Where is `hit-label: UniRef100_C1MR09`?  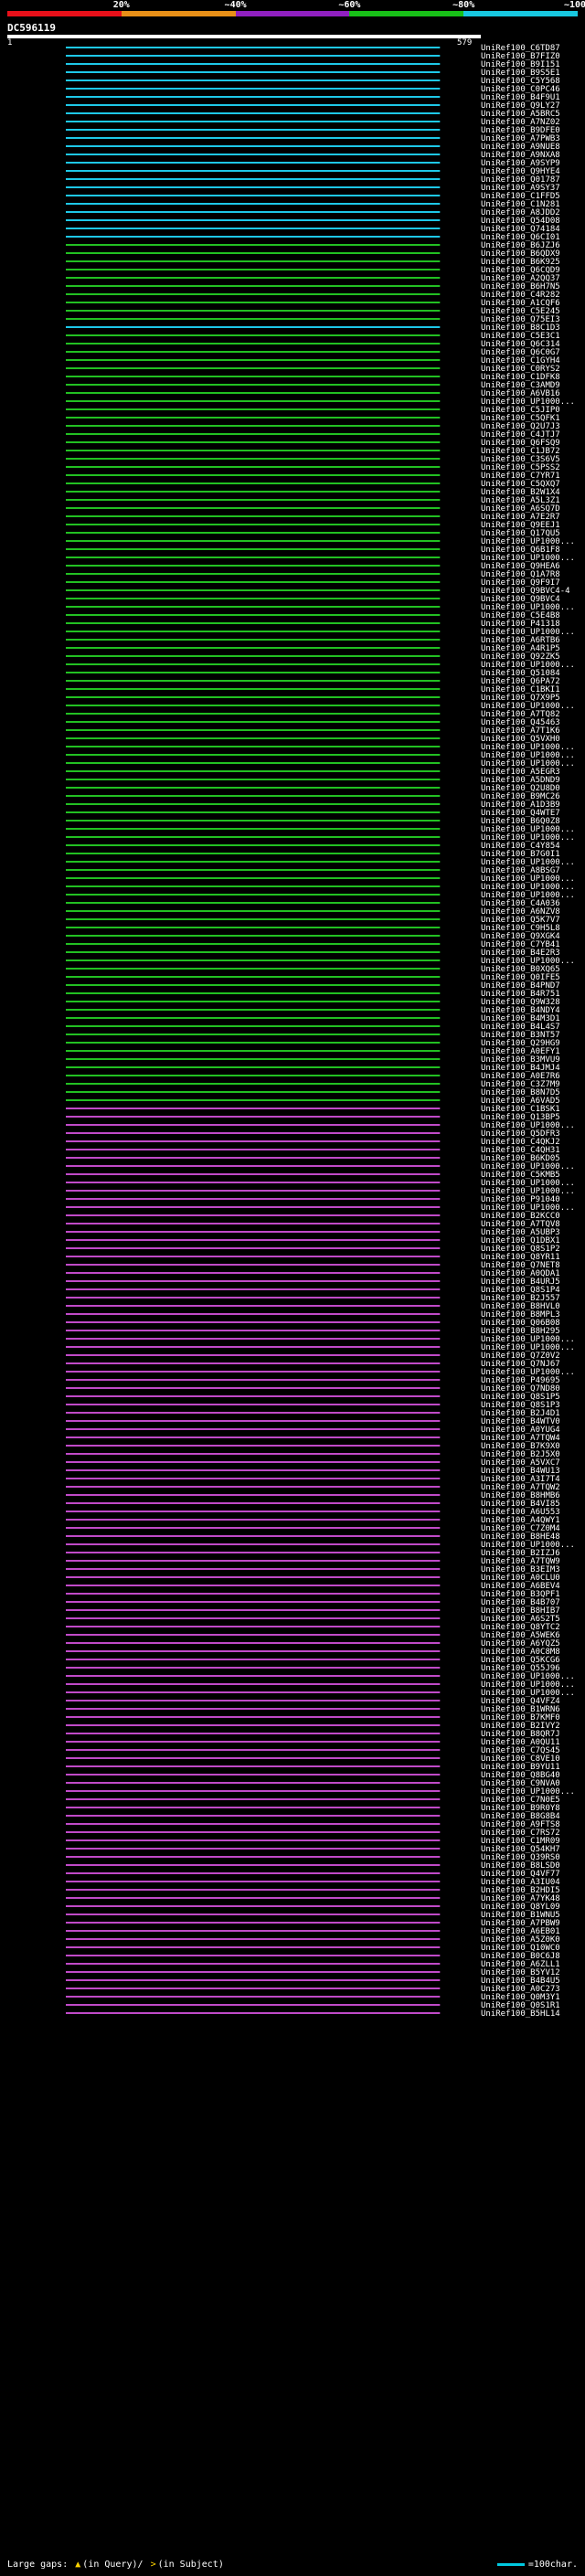 hit-label: UniRef100_C1MR09 is located at coordinates (520, 1841).